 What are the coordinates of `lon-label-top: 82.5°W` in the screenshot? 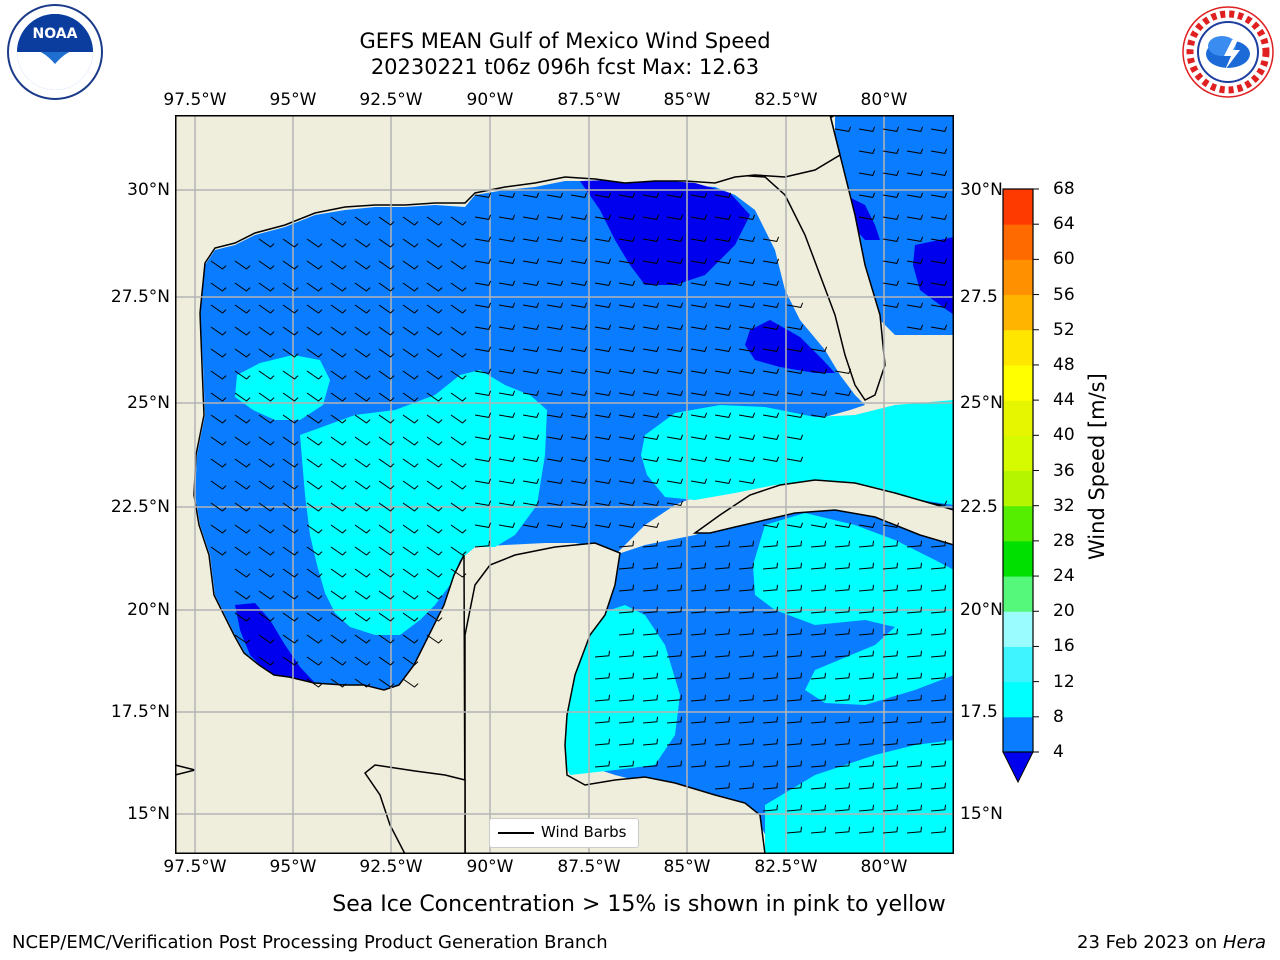 It's located at (786, 100).